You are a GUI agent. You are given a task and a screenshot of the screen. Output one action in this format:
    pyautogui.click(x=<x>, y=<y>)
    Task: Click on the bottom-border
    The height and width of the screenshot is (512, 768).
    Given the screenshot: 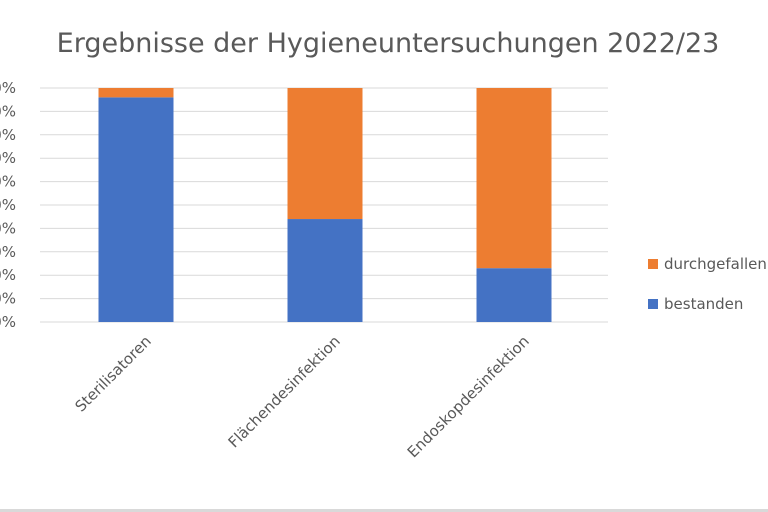 What is the action you would take?
    pyautogui.click(x=384, y=510)
    